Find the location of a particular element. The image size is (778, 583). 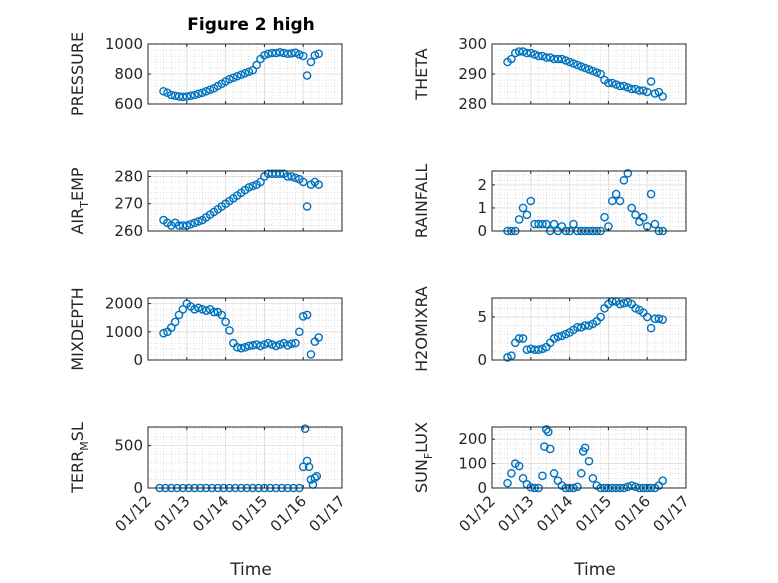

y-axis-label: MIXDEPTH is located at coordinates (77, 328).